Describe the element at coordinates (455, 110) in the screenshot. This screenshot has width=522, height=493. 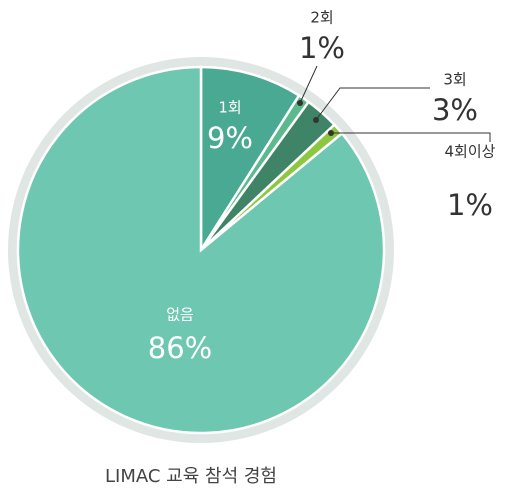
I see `slice-value-label: 3%` at that location.